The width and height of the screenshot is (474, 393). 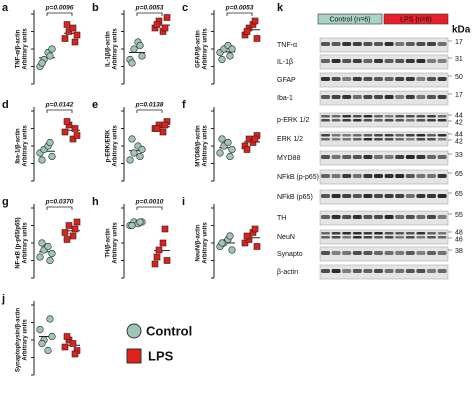 What do you see at coordinates (199, 49) in the screenshot?
I see `y-axis-label: GFAP/β-actin` at bounding box center [199, 49].